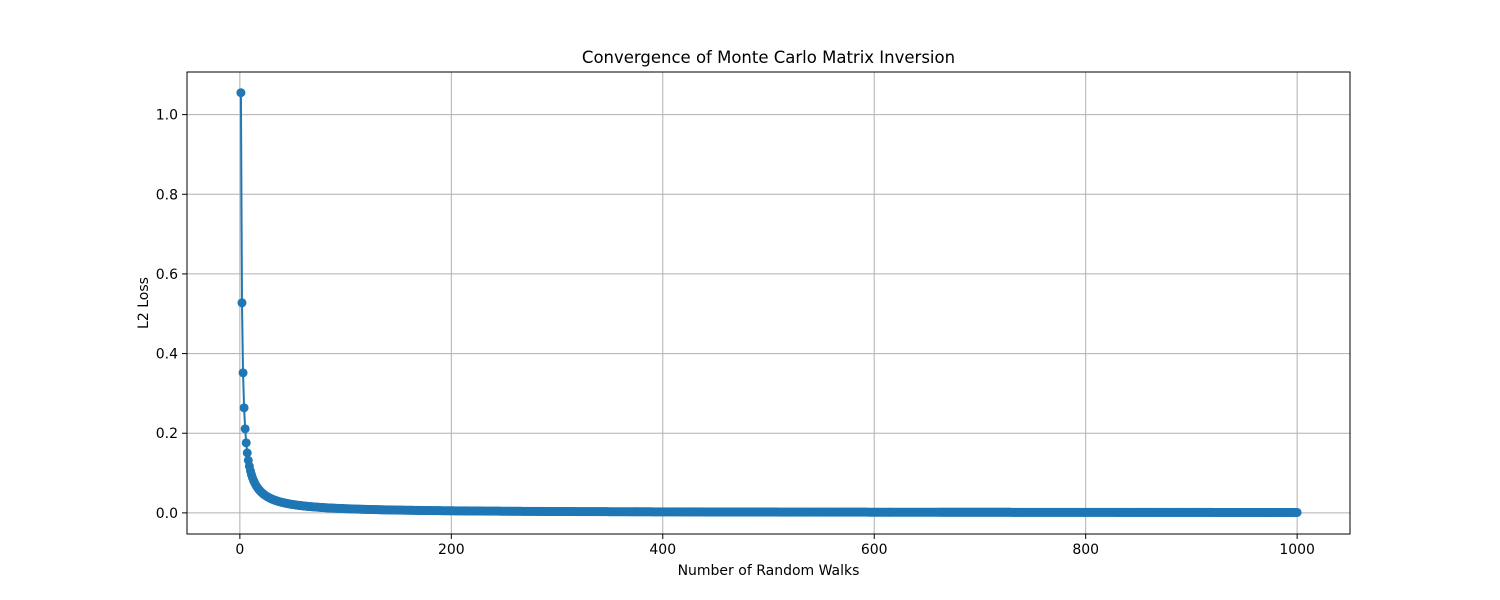  What do you see at coordinates (167, 116) in the screenshot?
I see `y-tick-label: 1.0` at bounding box center [167, 116].